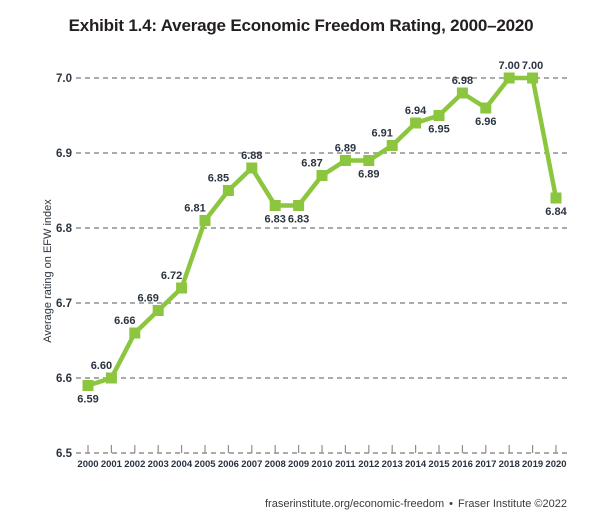 The width and height of the screenshot is (602, 527). Describe the element at coordinates (556, 212) in the screenshot. I see `data-label-2020: 6.84` at that location.